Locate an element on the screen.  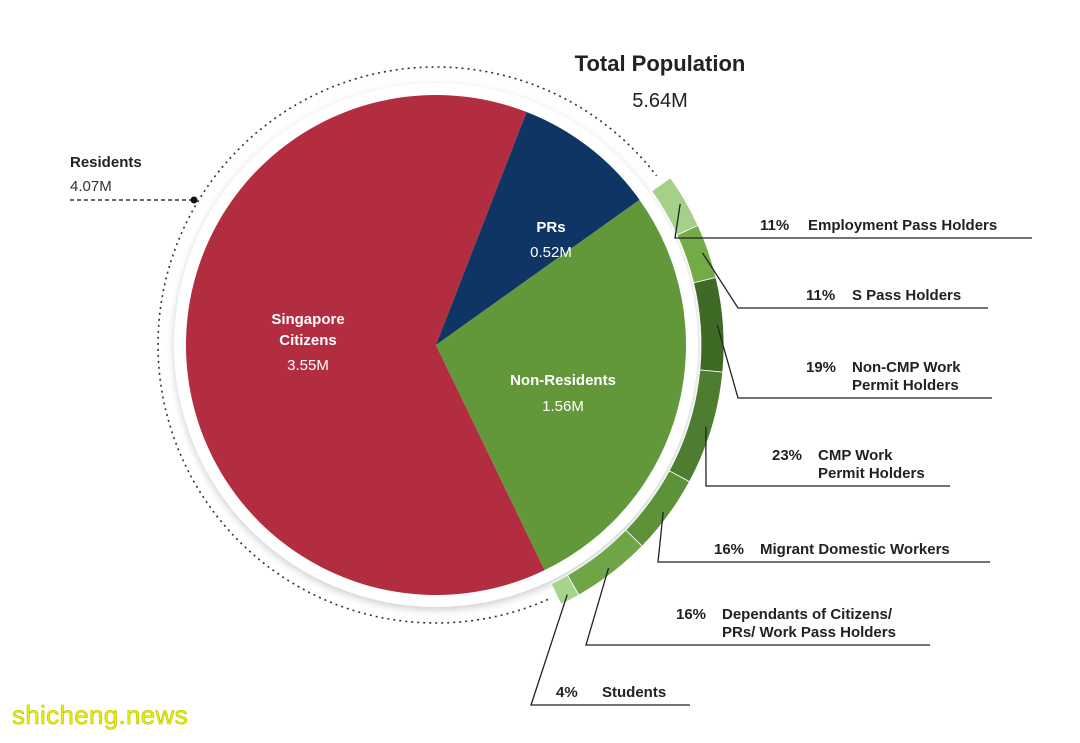
slice-label-citizens-line2: Citizens is located at coordinates (308, 340).